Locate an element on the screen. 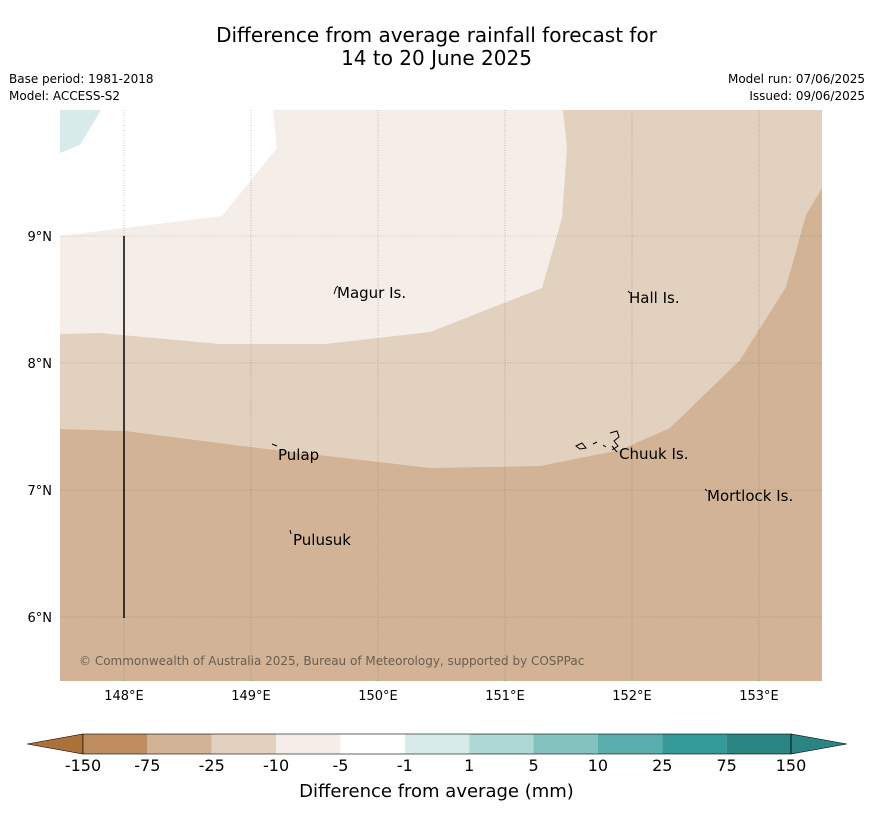  region-neutral is located at coordinates (168, 173).